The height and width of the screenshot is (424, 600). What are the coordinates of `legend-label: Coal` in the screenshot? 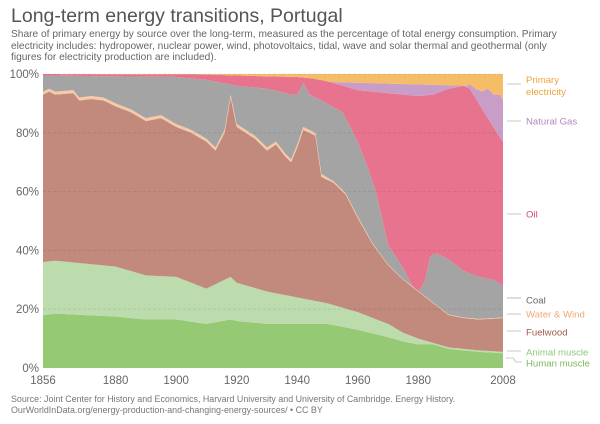 It's located at (536, 301).